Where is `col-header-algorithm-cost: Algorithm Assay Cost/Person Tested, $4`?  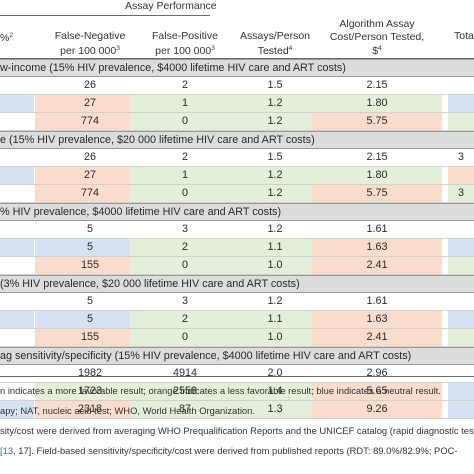
col-header-algorithm-cost: Algorithm Assay Cost/Person Tested, $4 is located at coordinates (377, 37).